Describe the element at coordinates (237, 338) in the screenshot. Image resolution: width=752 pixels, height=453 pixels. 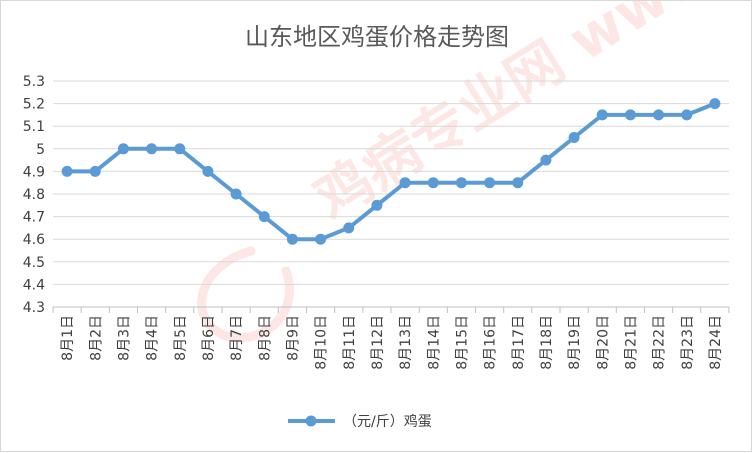
I see `x-tick-label: 8月7日` at that location.